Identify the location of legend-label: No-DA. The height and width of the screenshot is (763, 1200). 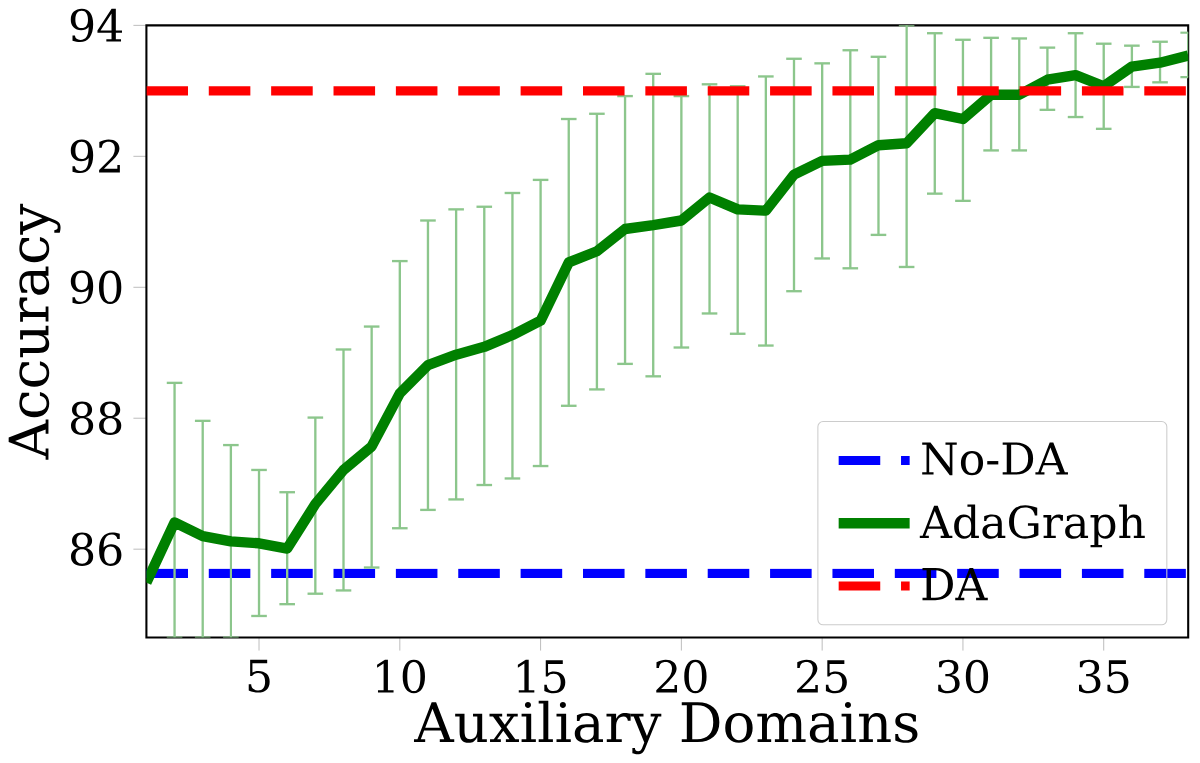
(995, 459).